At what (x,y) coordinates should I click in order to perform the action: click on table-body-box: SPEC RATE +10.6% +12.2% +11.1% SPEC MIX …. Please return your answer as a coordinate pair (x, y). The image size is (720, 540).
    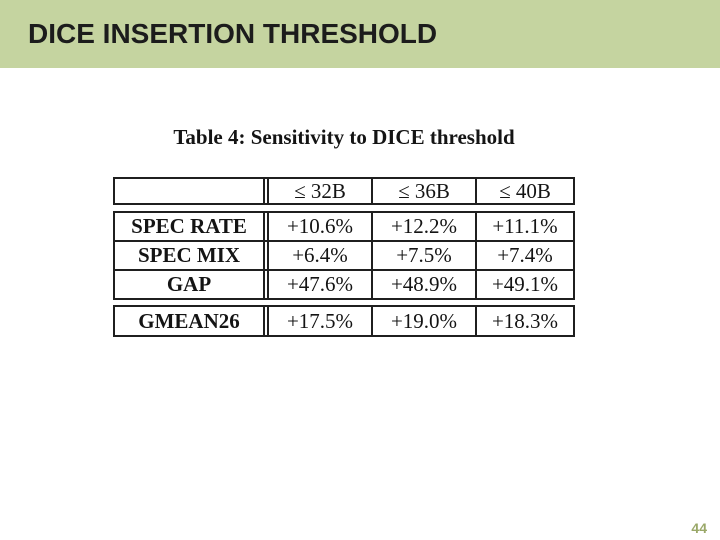
    Looking at the image, I should click on (344, 255).